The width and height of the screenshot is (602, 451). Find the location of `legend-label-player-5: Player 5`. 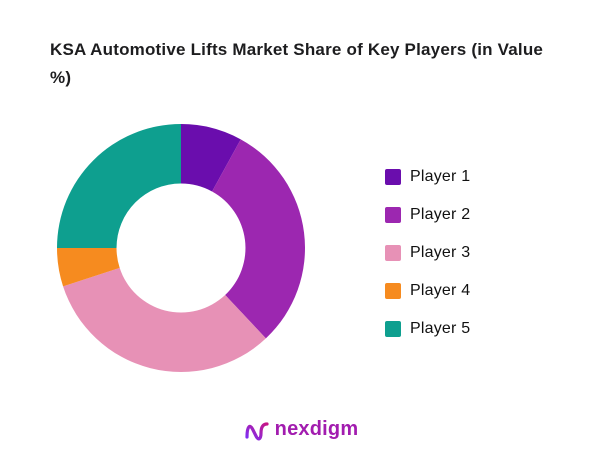

legend-label-player-5: Player 5 is located at coordinates (440, 328).